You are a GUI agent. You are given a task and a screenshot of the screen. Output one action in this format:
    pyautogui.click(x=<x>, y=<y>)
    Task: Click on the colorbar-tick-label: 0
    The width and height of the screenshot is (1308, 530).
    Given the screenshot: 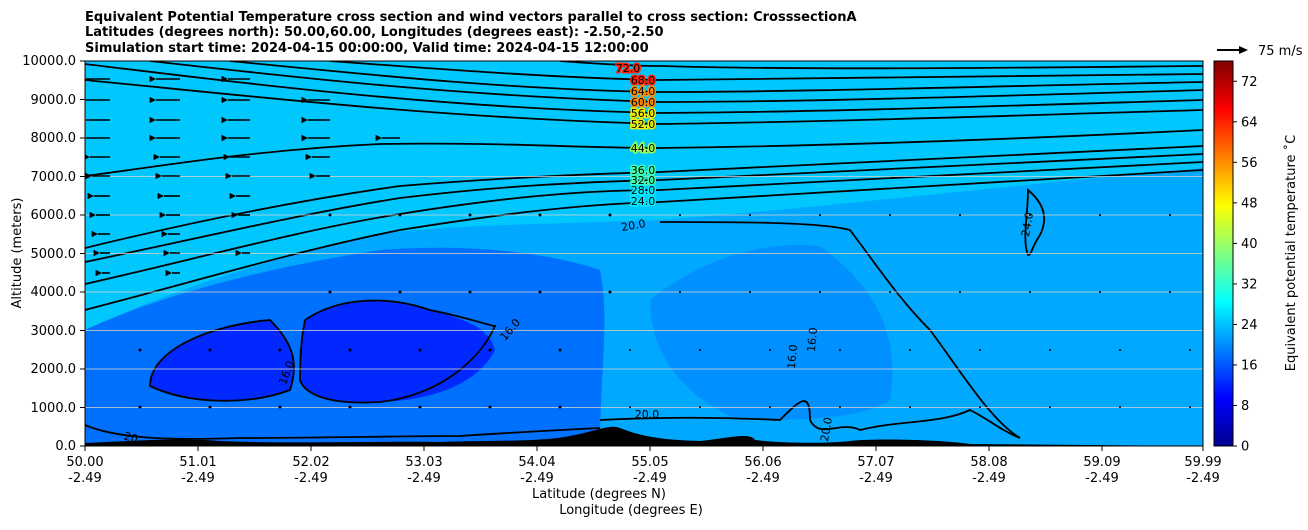 What is the action you would take?
    pyautogui.click(x=1245, y=447)
    